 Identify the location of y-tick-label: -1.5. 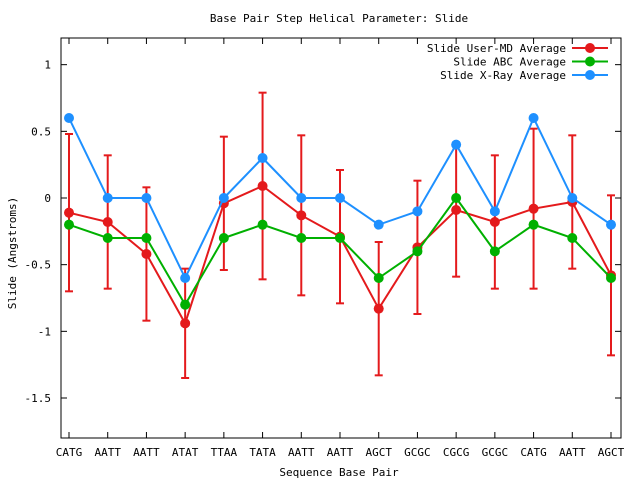
(38, 398).